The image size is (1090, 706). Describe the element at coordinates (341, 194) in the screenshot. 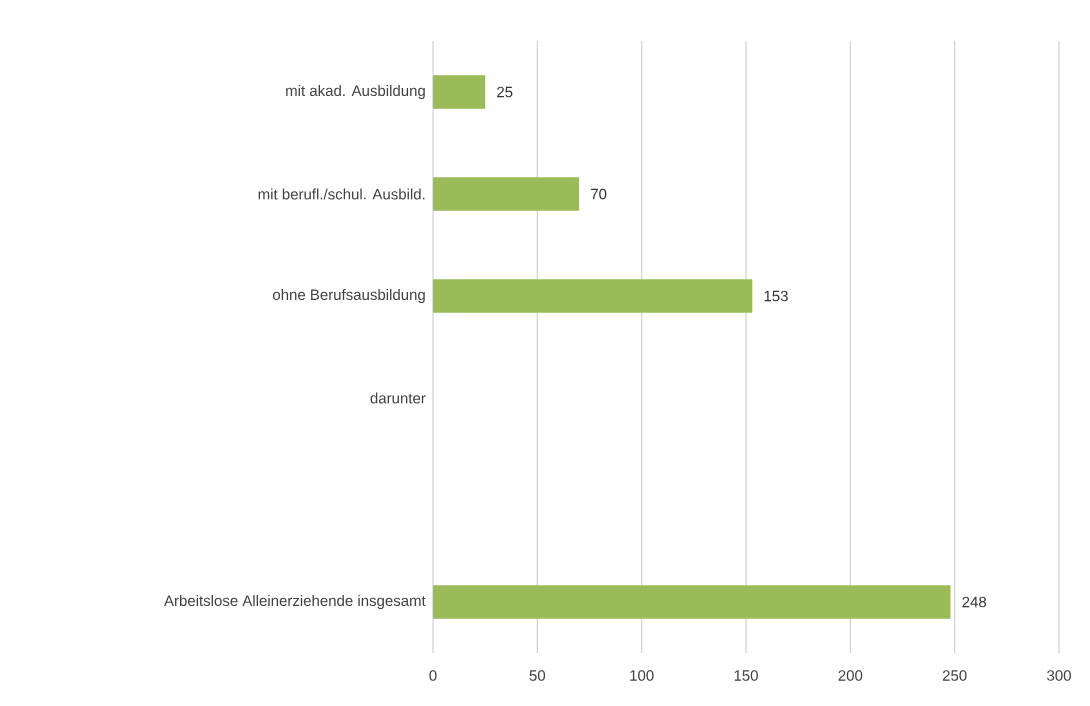

I see `y-tick-label: mit berufl./schul. Ausbild.` at that location.